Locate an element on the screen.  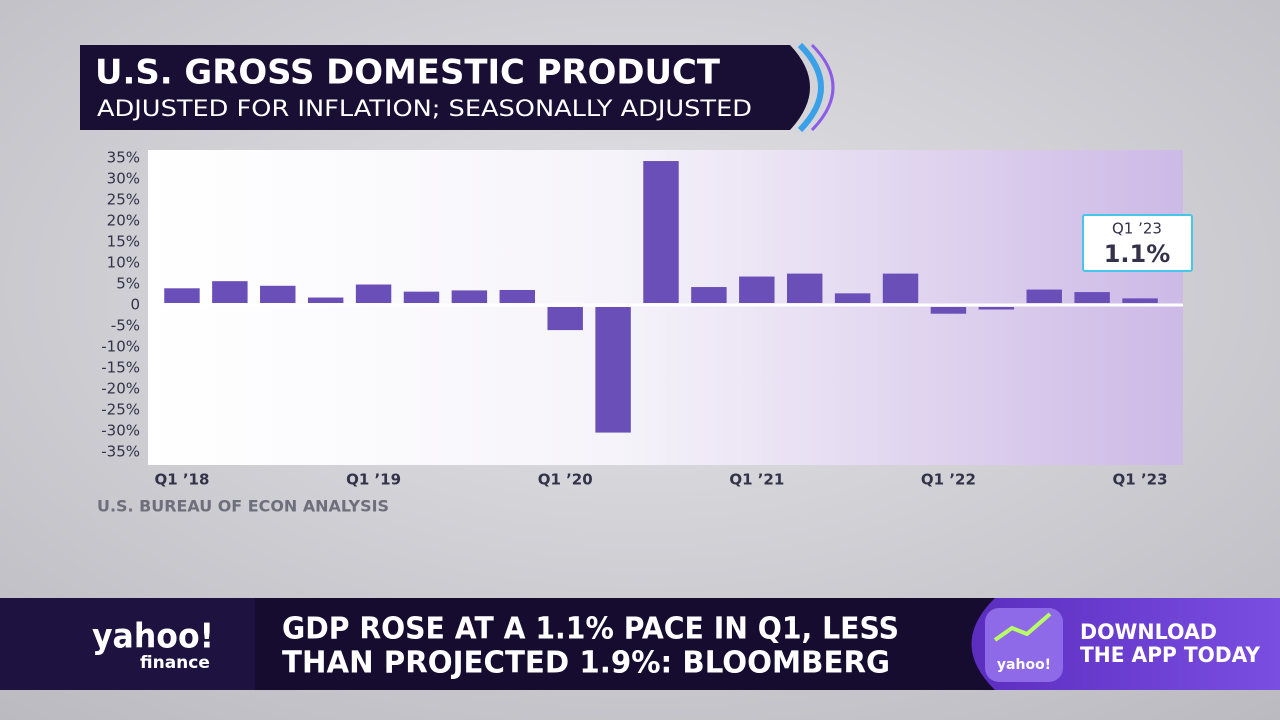
callout-value: 1.1% is located at coordinates (1137, 254).